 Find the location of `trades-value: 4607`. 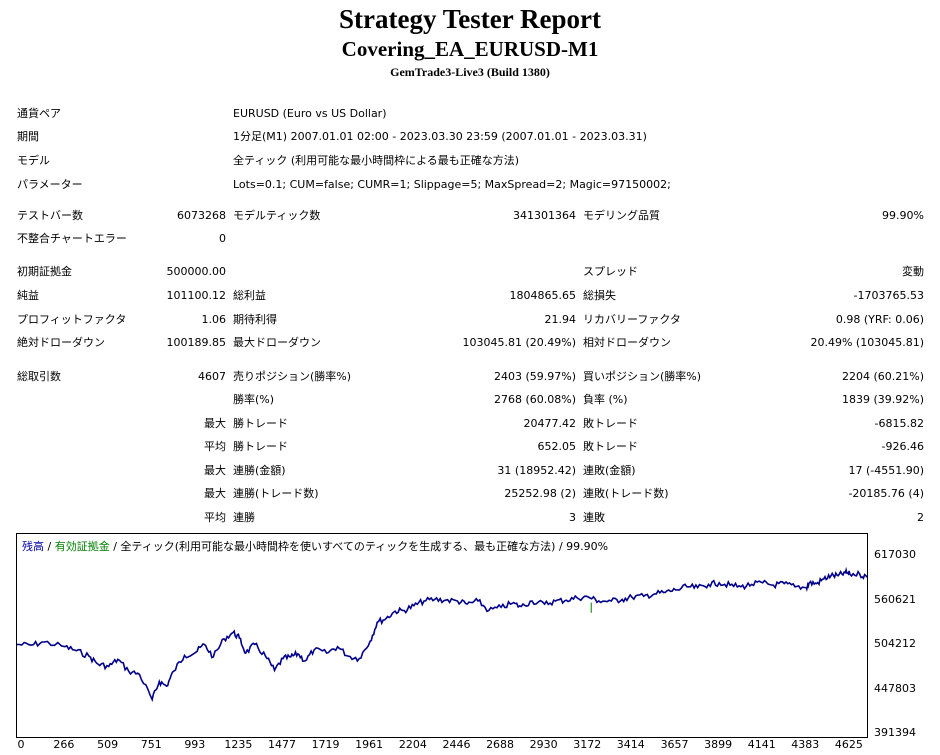

trades-value: 4607 is located at coordinates (212, 376).